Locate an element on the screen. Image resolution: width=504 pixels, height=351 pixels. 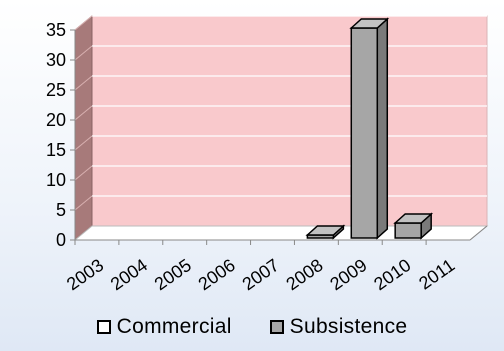
x-tick-label: 2006 is located at coordinates (217, 274).